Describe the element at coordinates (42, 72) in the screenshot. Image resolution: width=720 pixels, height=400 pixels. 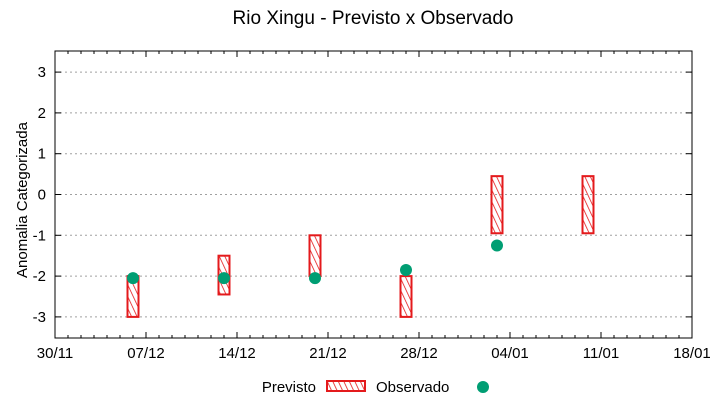
I see `y-tick-label: 3` at that location.